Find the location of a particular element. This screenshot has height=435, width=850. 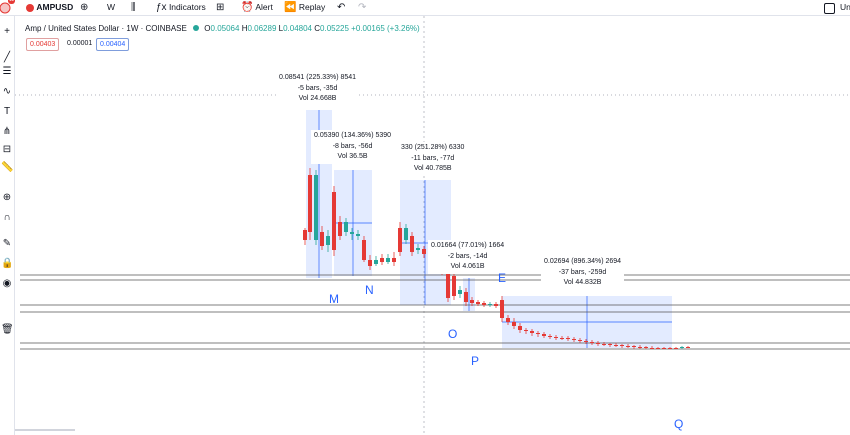

redo-icon: ↷ is located at coordinates (362, 7).